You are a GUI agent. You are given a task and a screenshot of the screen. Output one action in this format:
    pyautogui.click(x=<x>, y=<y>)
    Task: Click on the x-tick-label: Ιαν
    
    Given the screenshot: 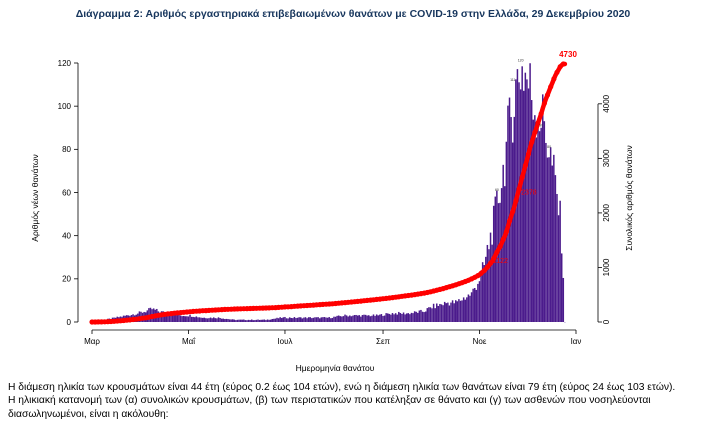 What is the action you would take?
    pyautogui.click(x=576, y=341)
    